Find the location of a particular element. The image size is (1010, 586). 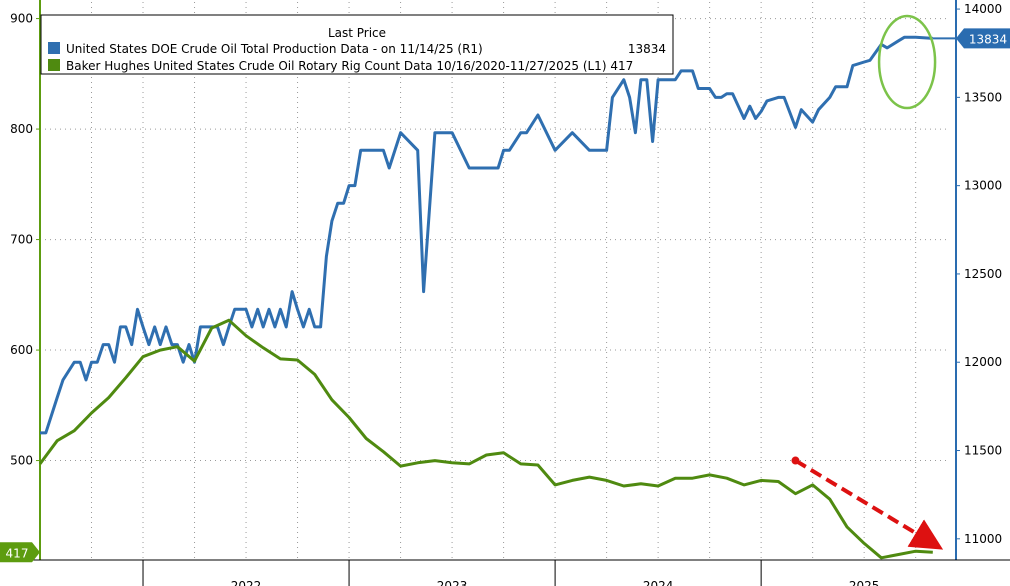

left-value-badge: 417 is located at coordinates (20, 552).